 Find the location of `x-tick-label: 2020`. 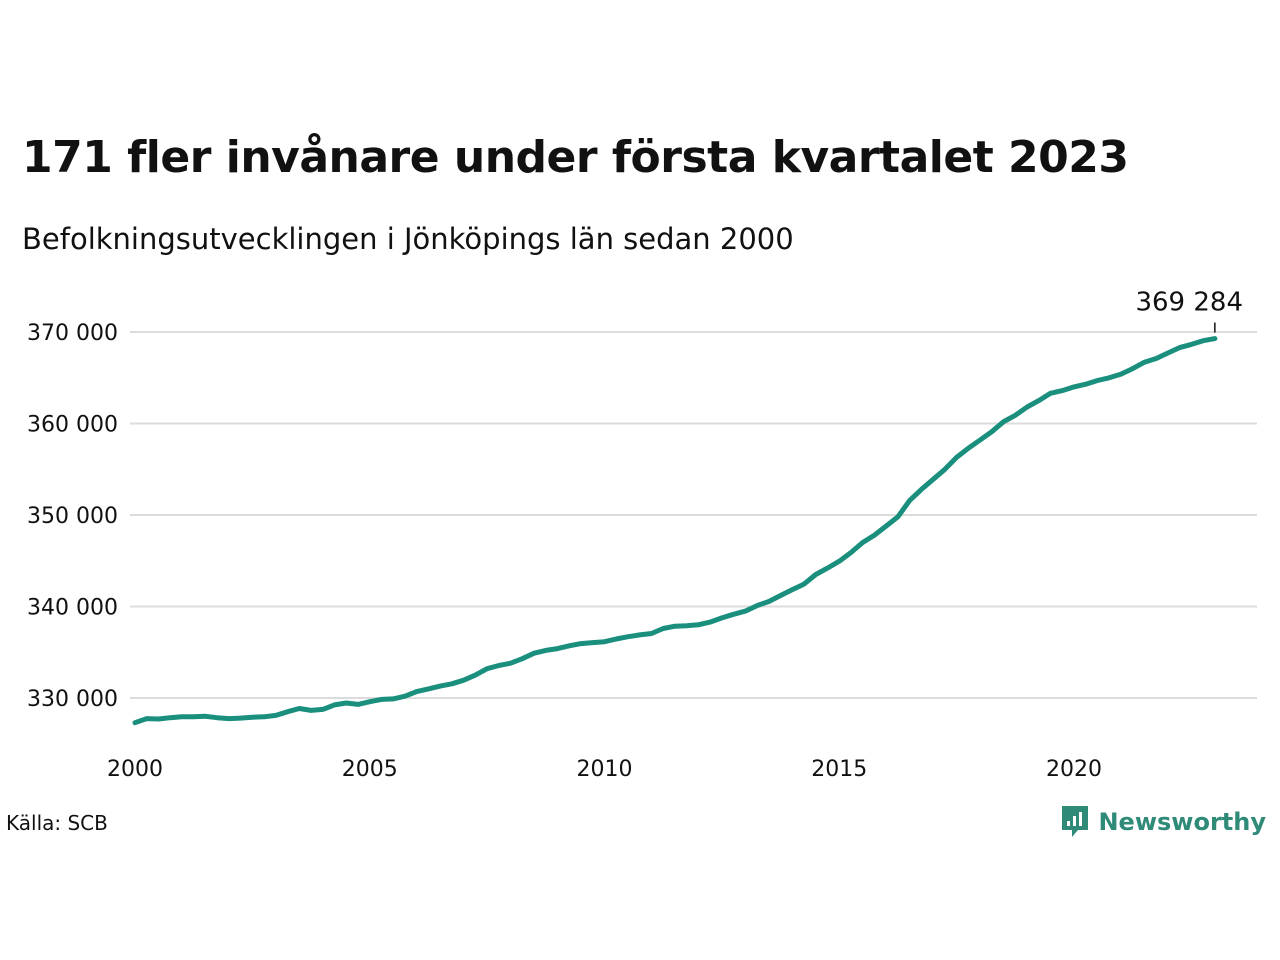

x-tick-label: 2020 is located at coordinates (1074, 769).